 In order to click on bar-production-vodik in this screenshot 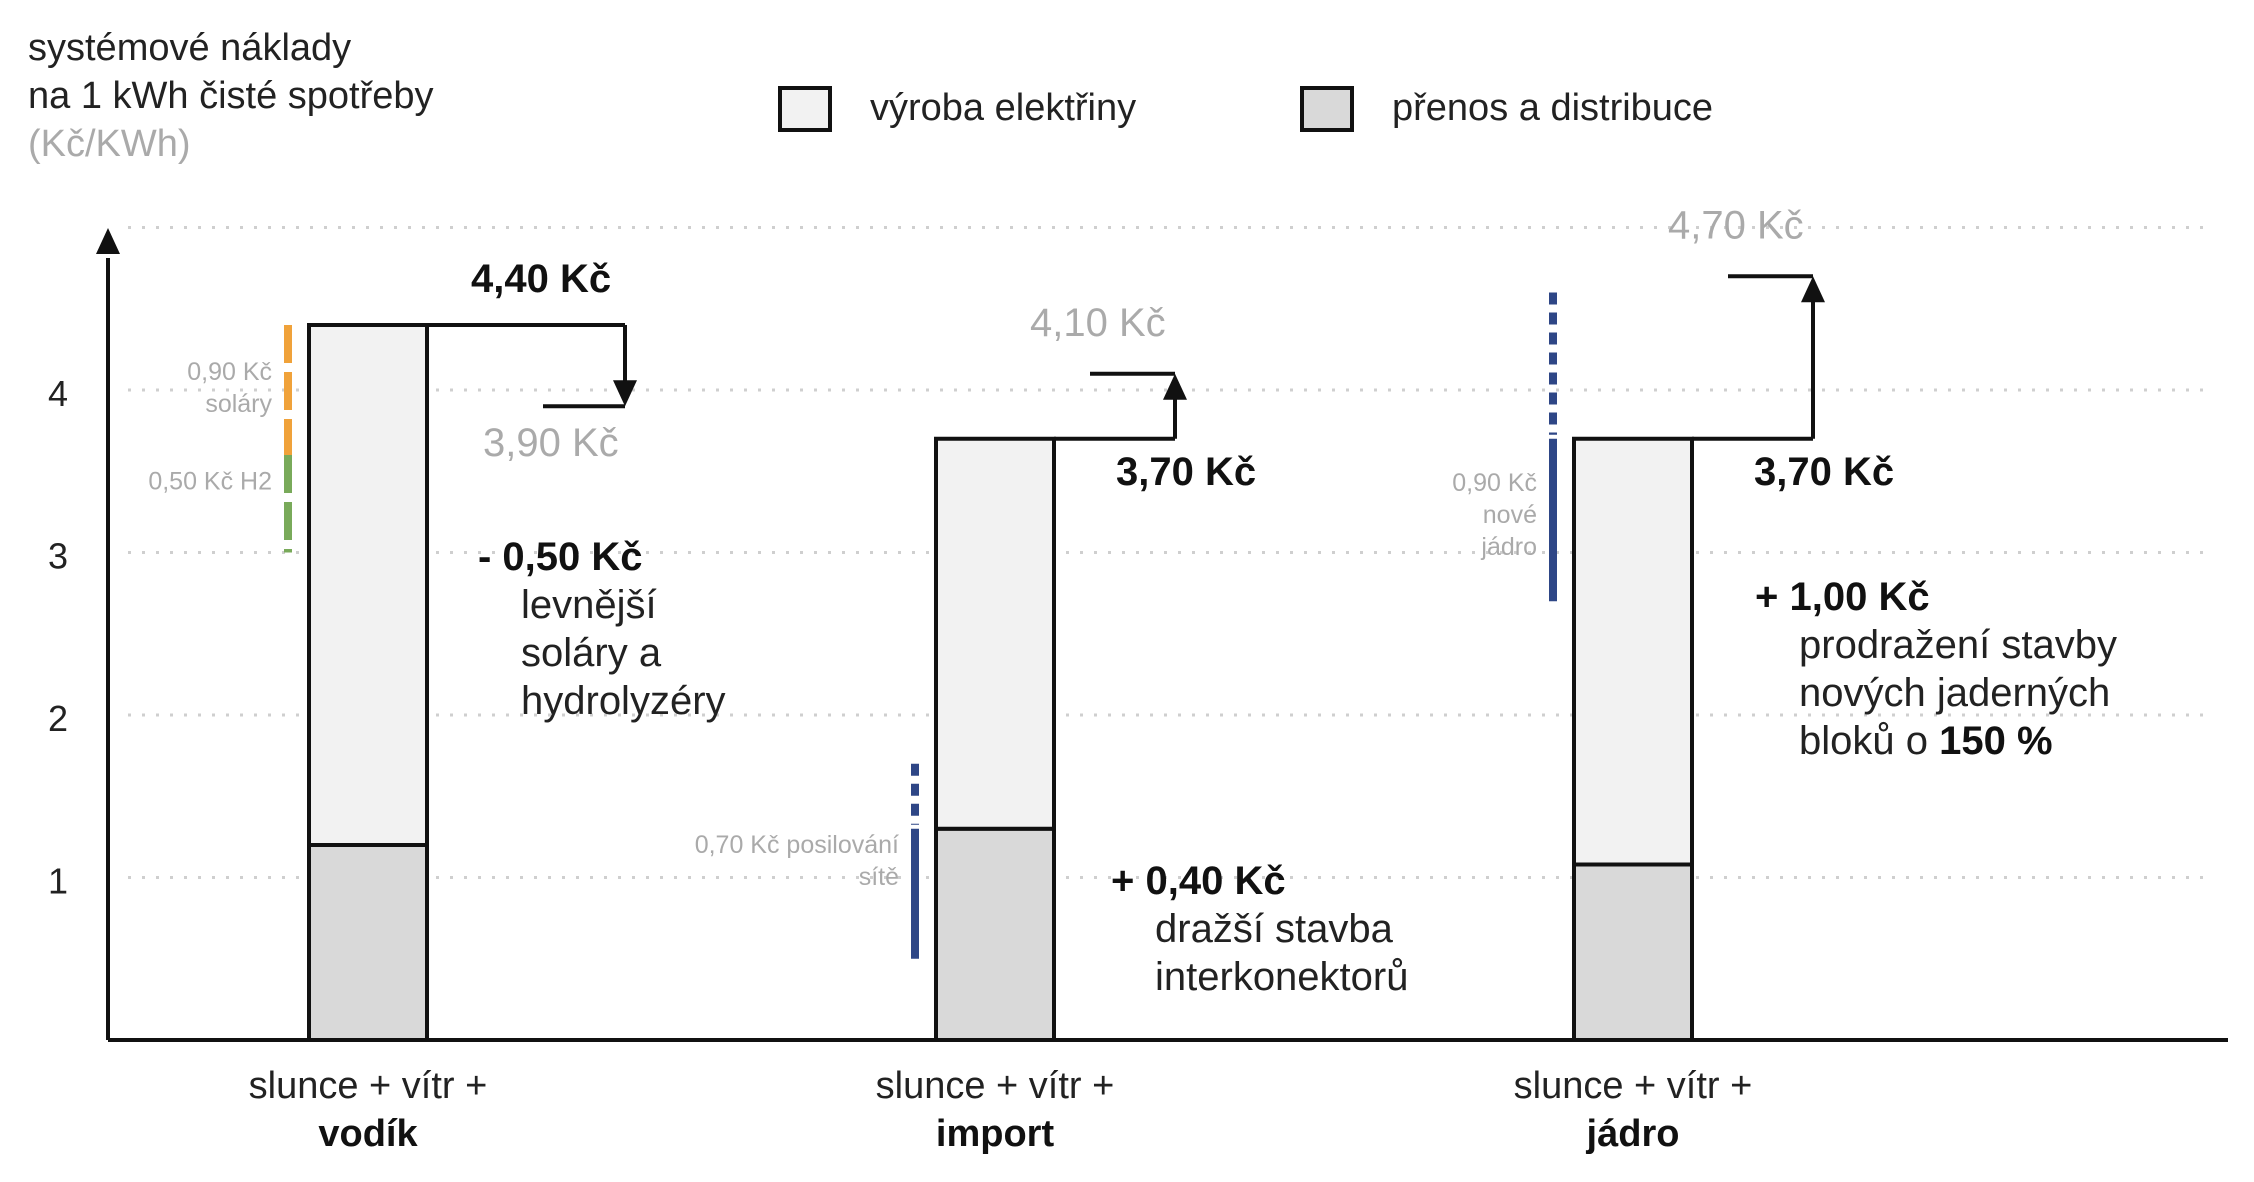, I will do `click(368, 585)`.